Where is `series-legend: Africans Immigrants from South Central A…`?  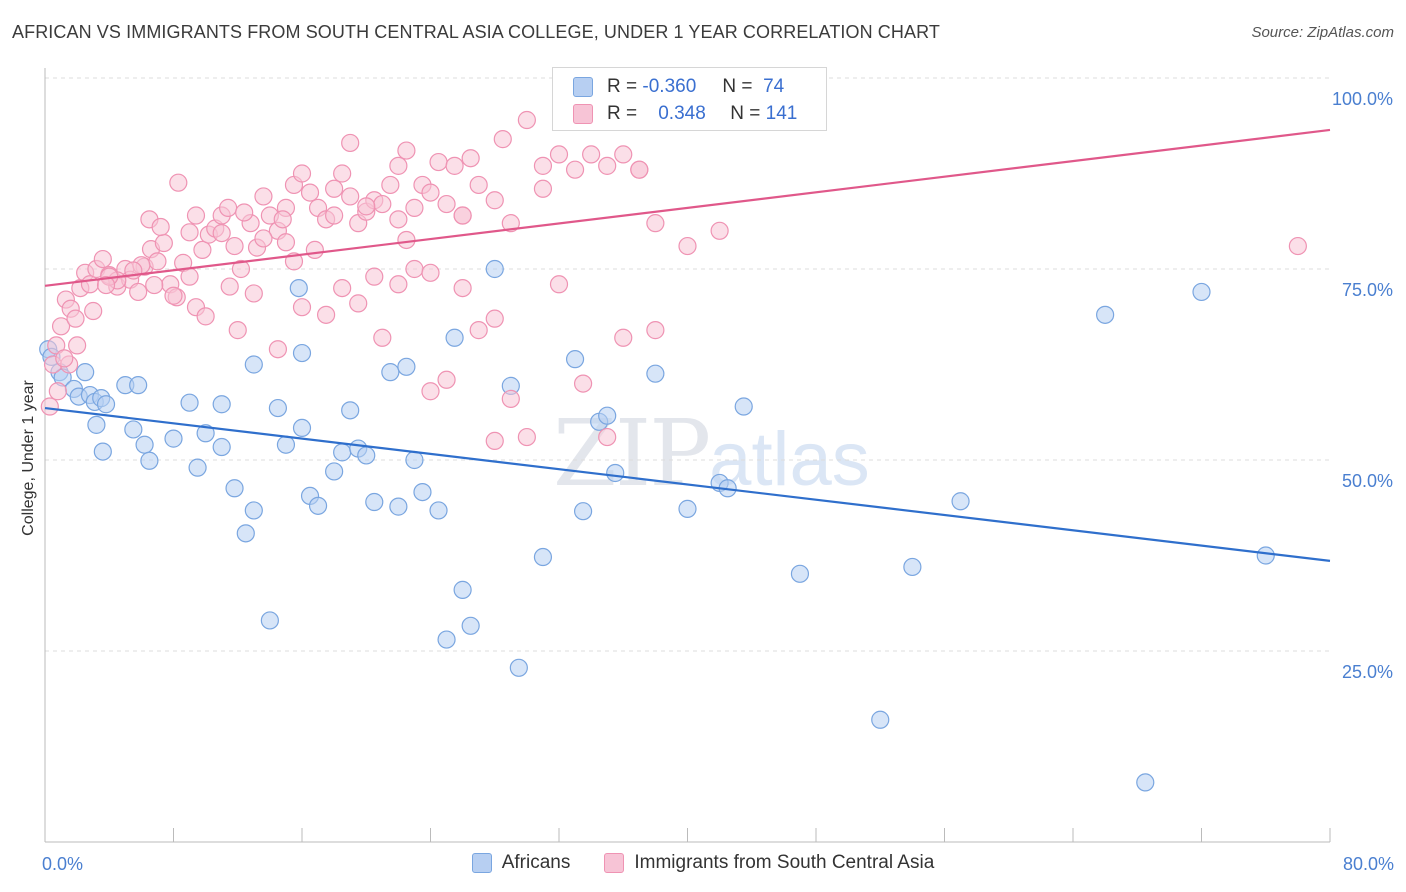
series-legend: Africans Immigrants from South Central A… is located at coordinates (703, 863).